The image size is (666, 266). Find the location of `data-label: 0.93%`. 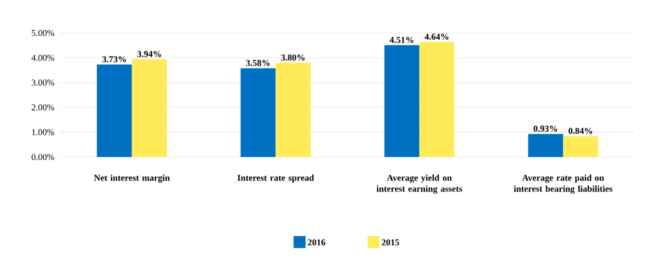

data-label: 0.93% is located at coordinates (546, 129).